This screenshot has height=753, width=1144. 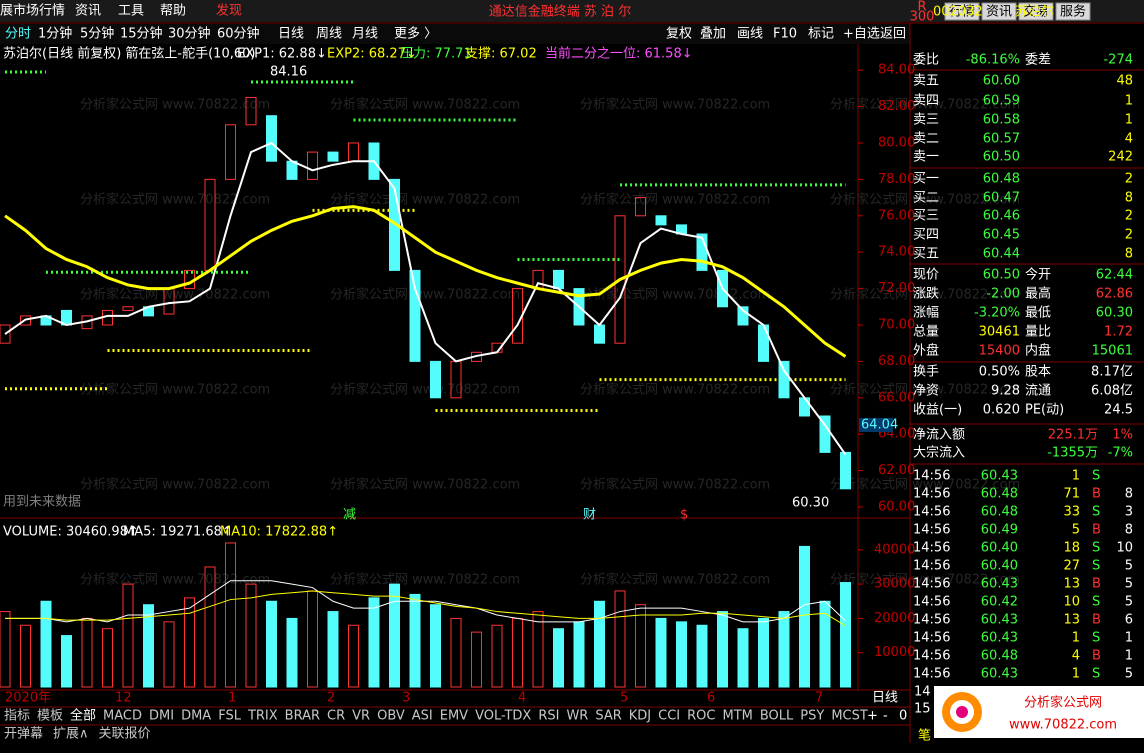 I want to click on book-price: 60.60, so click(x=1001, y=81).